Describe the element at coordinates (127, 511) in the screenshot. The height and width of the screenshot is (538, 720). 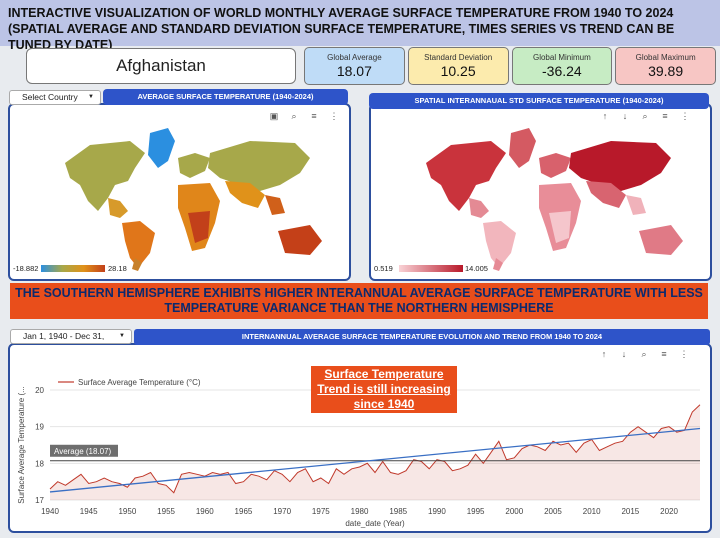
I see `x-tick-label: 1950` at that location.